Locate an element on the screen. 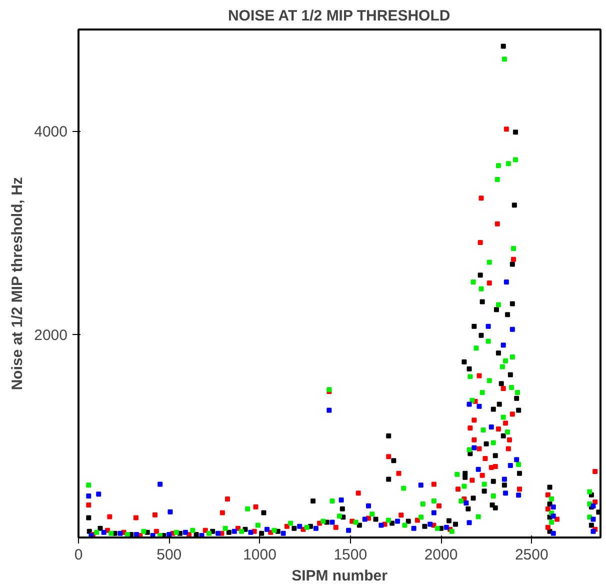 Image resolution: width=606 pixels, height=587 pixels. y-axis-title: Noise at 1/2 MIP threshold, Hz is located at coordinates (17, 283).